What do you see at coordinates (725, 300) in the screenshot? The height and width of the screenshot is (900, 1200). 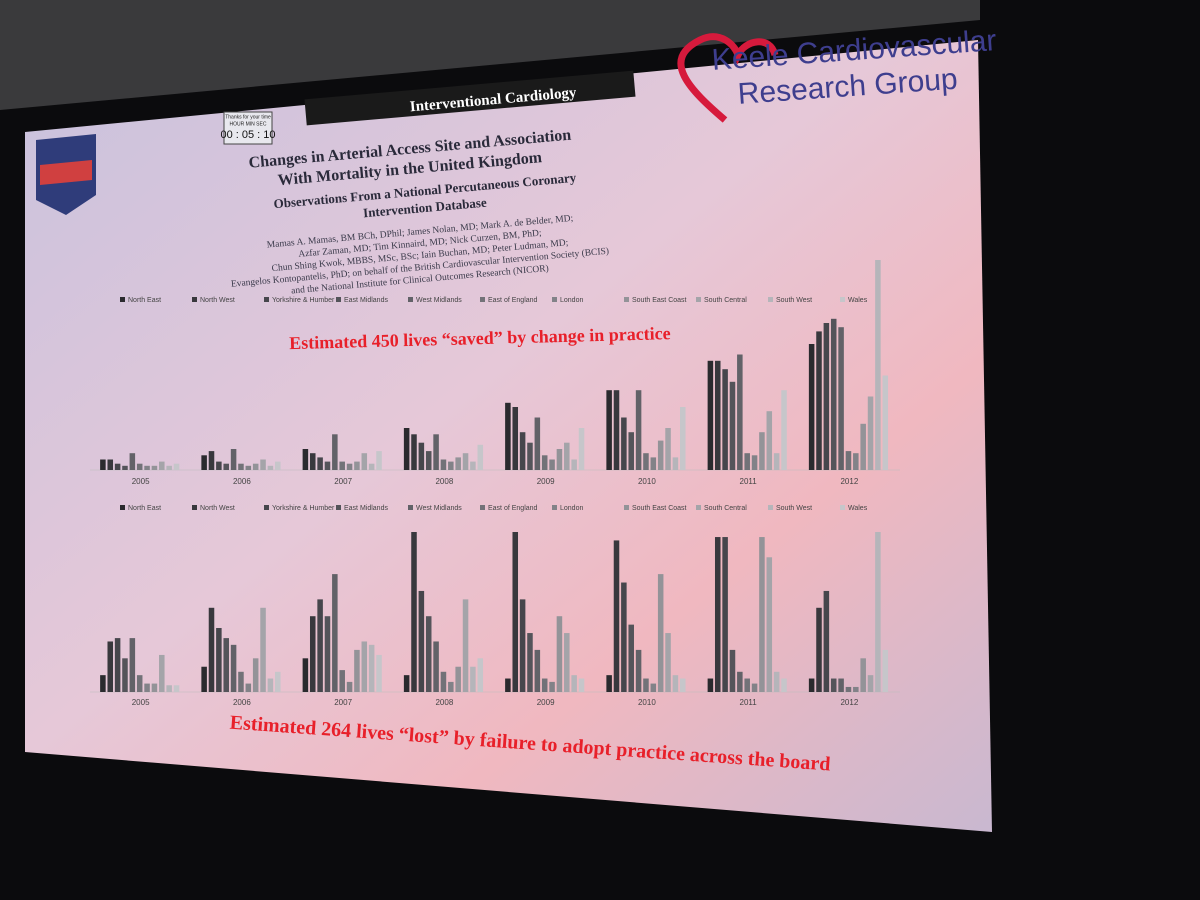 I see `legend-label: South Central` at bounding box center [725, 300].